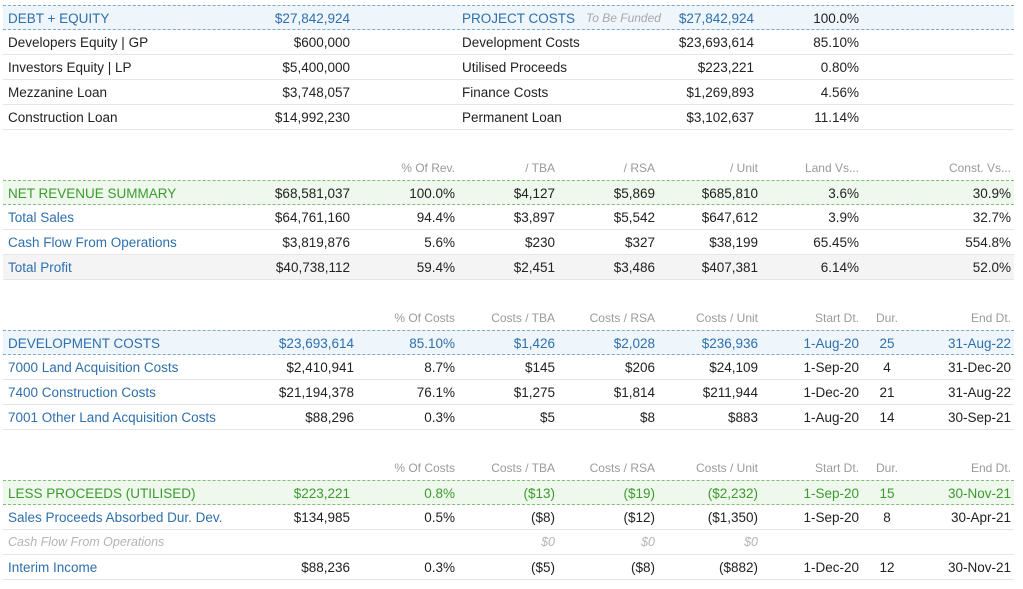  Describe the element at coordinates (523, 468) in the screenshot. I see `col-costs-per-tba: Costs / TBA` at that location.